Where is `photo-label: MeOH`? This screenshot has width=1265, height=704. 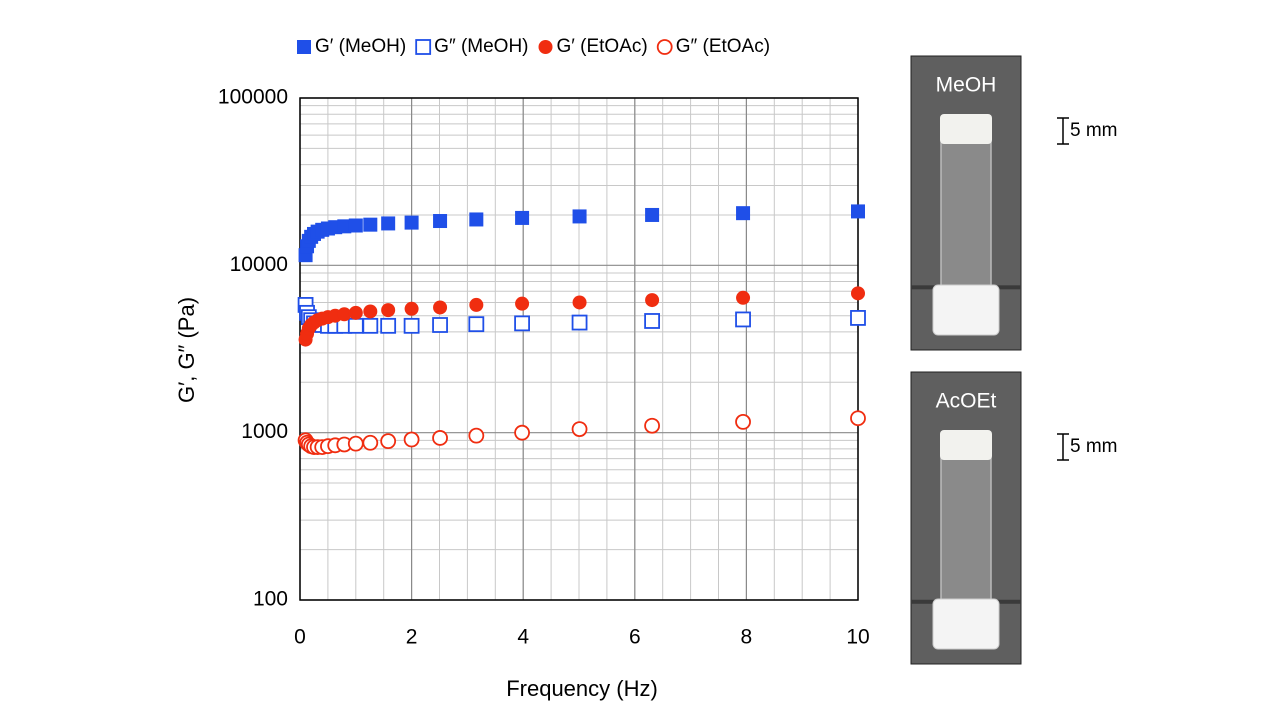
photo-label: MeOH is located at coordinates (966, 85).